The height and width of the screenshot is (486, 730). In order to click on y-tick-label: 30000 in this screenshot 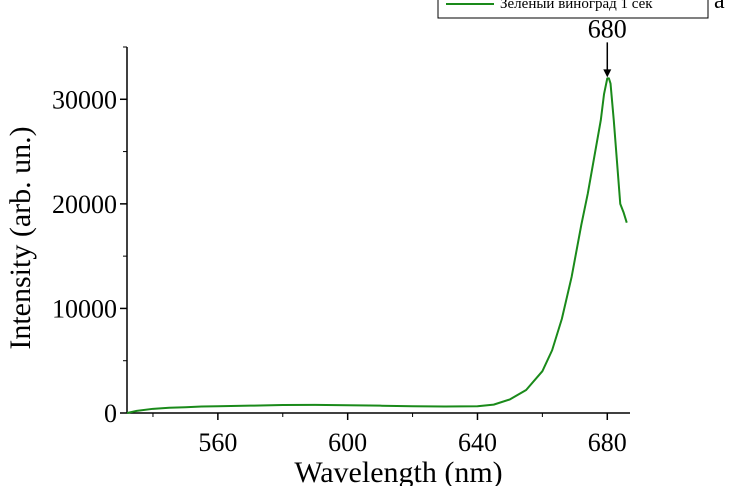, I will do `click(84, 99)`.